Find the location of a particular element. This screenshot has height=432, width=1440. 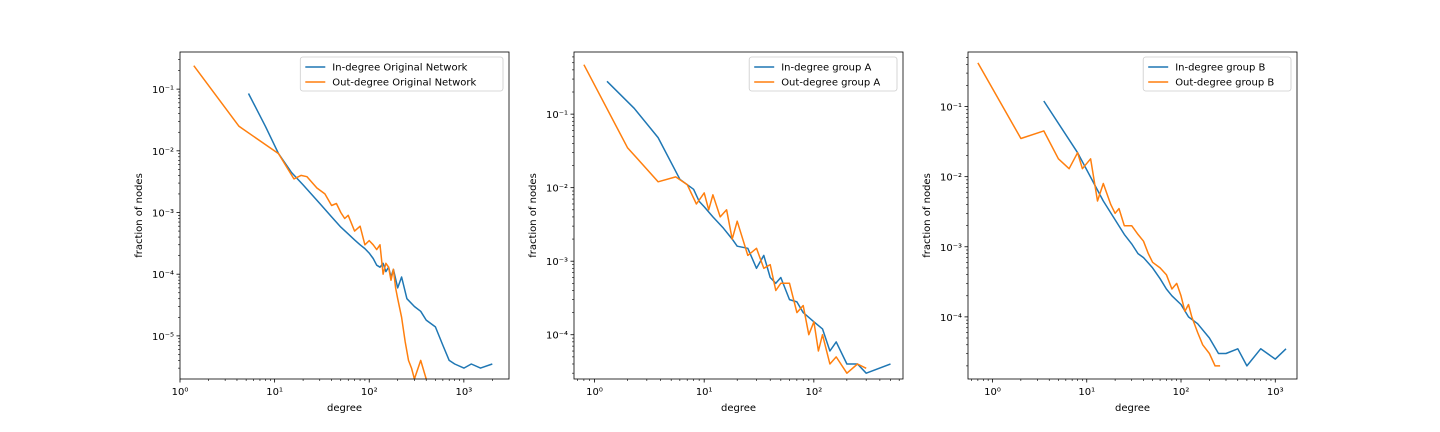

y-tick-label: 10⁻⁵ is located at coordinates (163, 337).